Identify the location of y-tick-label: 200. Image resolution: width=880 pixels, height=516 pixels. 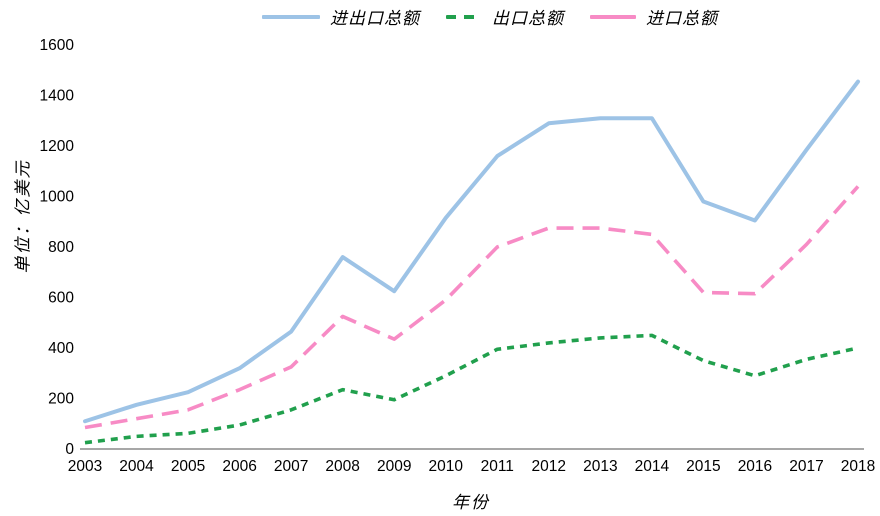
(61, 399).